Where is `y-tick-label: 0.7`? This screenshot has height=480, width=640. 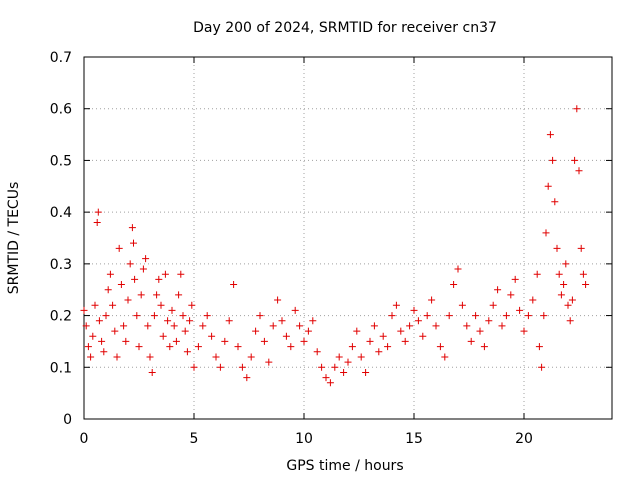
y-tick-label: 0.7 is located at coordinates (61, 58).